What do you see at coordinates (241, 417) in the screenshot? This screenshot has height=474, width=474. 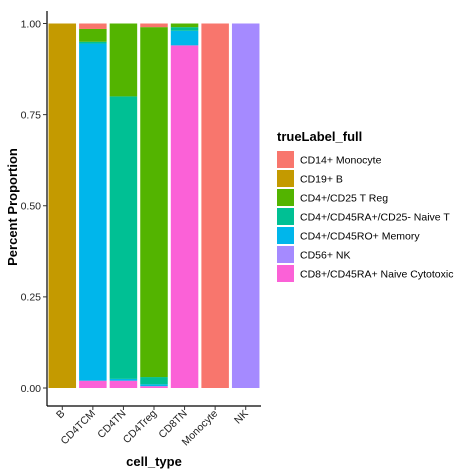 I see `x-tick-label: NK` at bounding box center [241, 417].